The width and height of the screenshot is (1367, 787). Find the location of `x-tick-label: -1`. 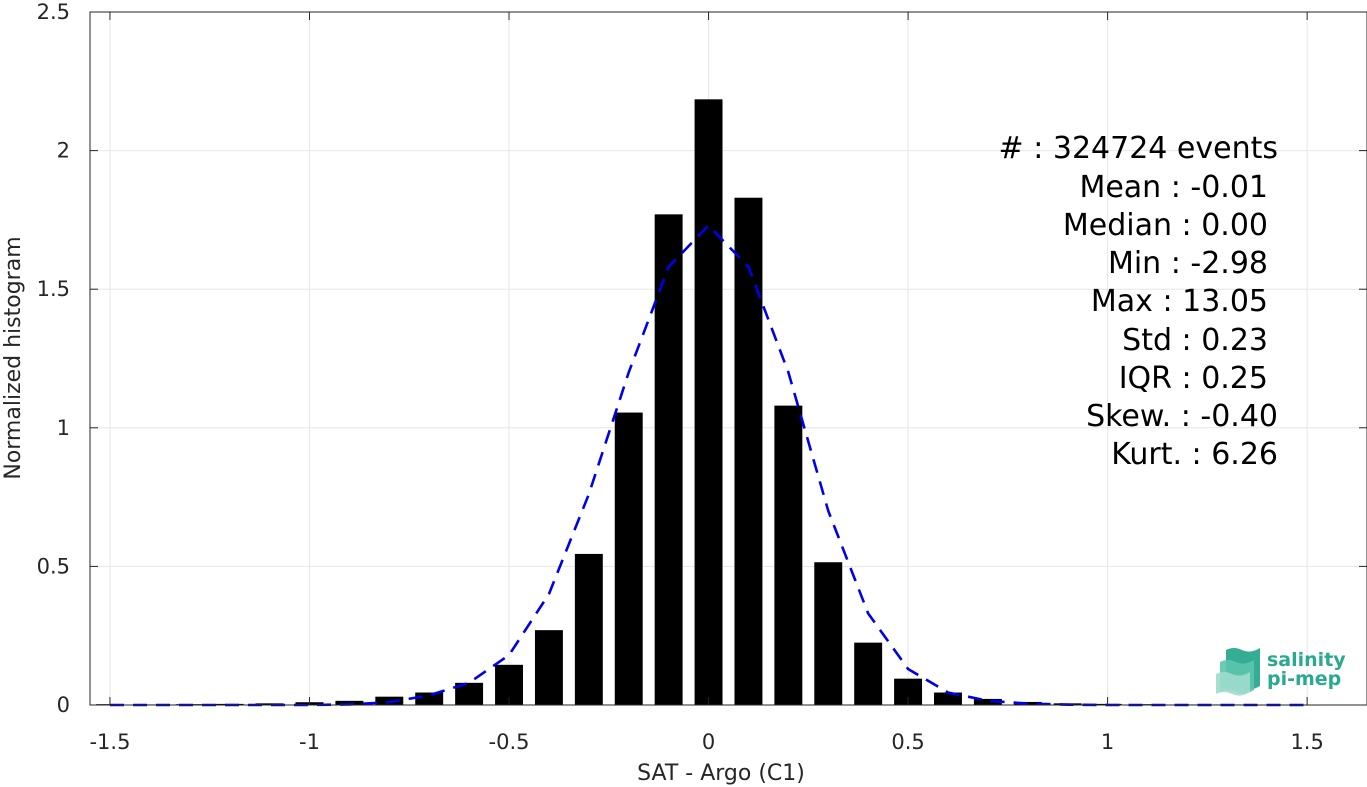

x-tick-label: -1 is located at coordinates (309, 742).